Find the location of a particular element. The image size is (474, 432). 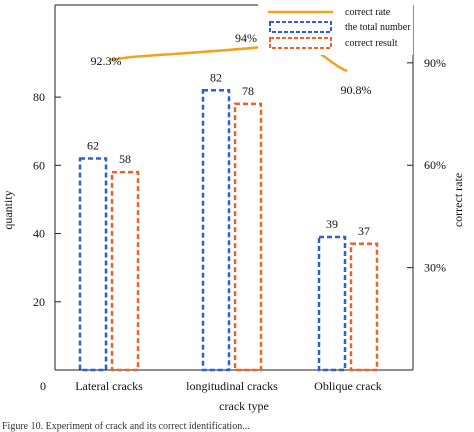

y2-axis-title: correct rate is located at coordinates (458, 200).